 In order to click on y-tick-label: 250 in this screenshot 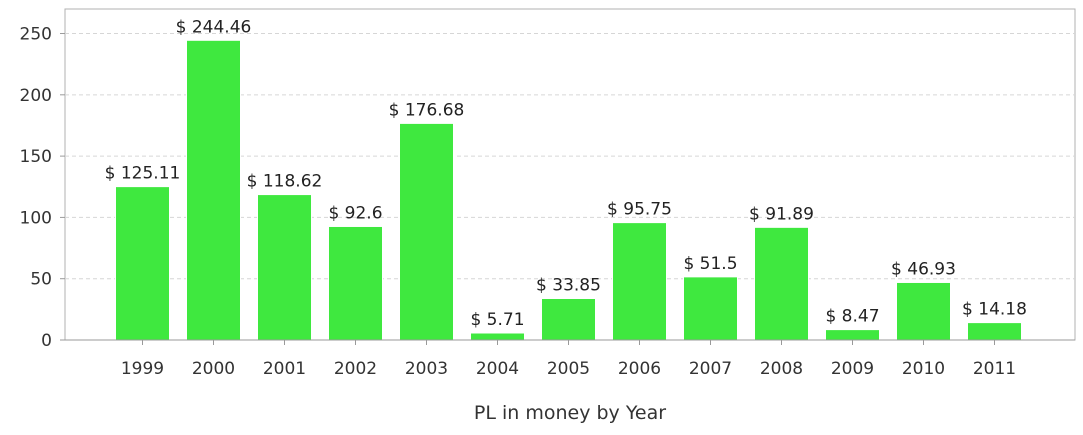, I will do `click(36, 35)`.